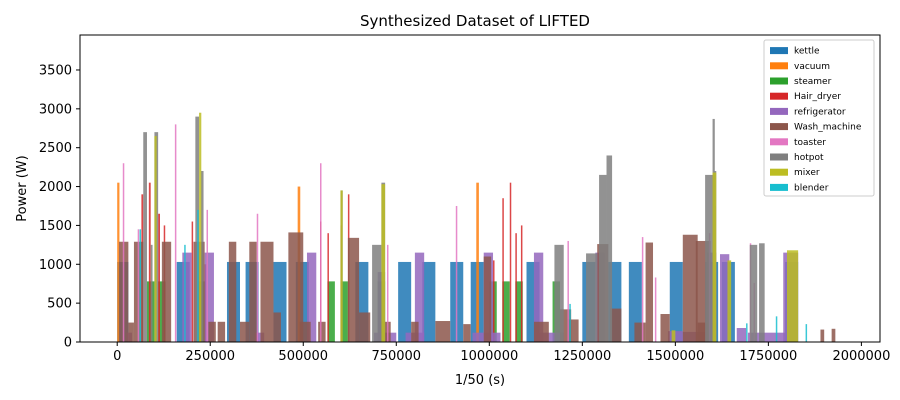 The width and height of the screenshot is (900, 400). Describe the element at coordinates (768, 356) in the screenshot. I see `x-tick-label: 1750000` at that location.